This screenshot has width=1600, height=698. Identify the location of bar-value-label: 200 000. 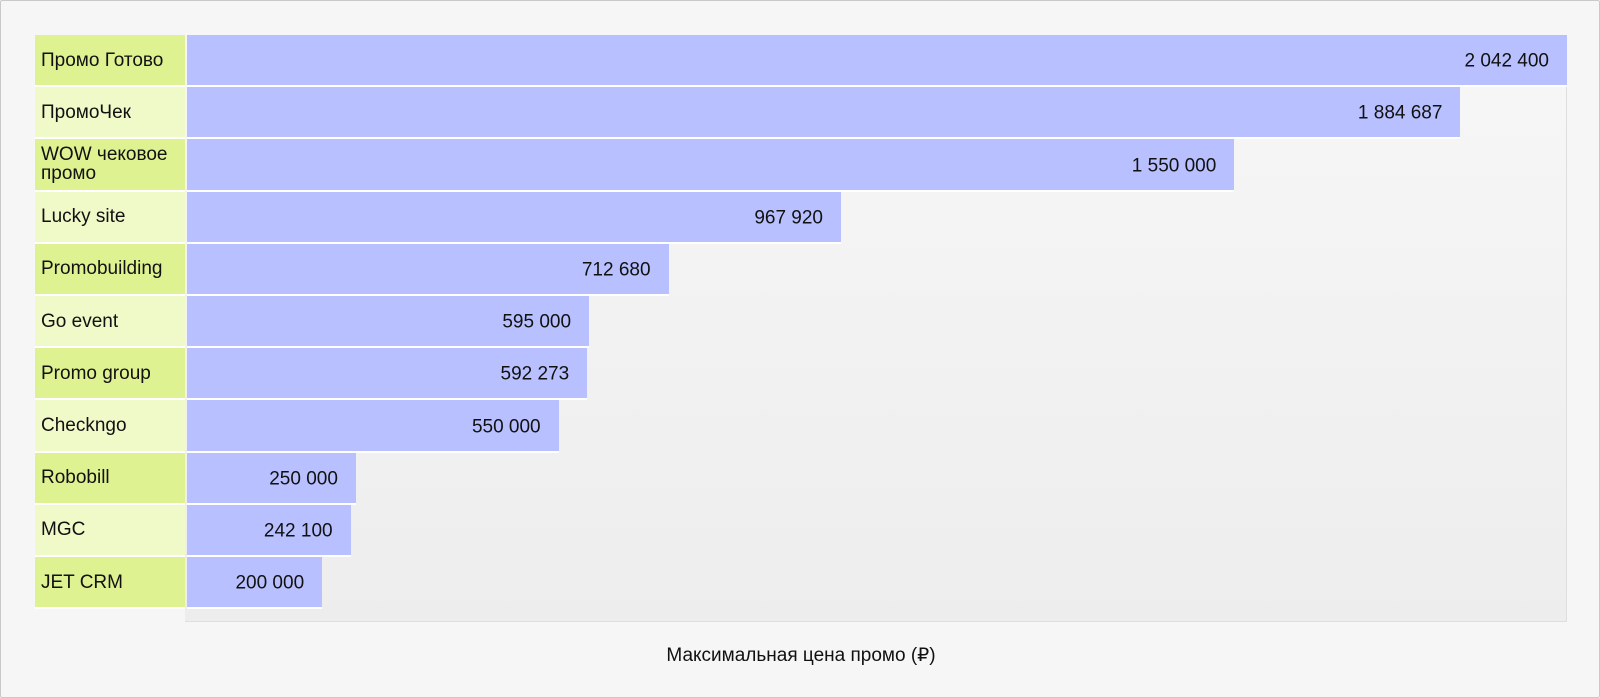
(270, 583).